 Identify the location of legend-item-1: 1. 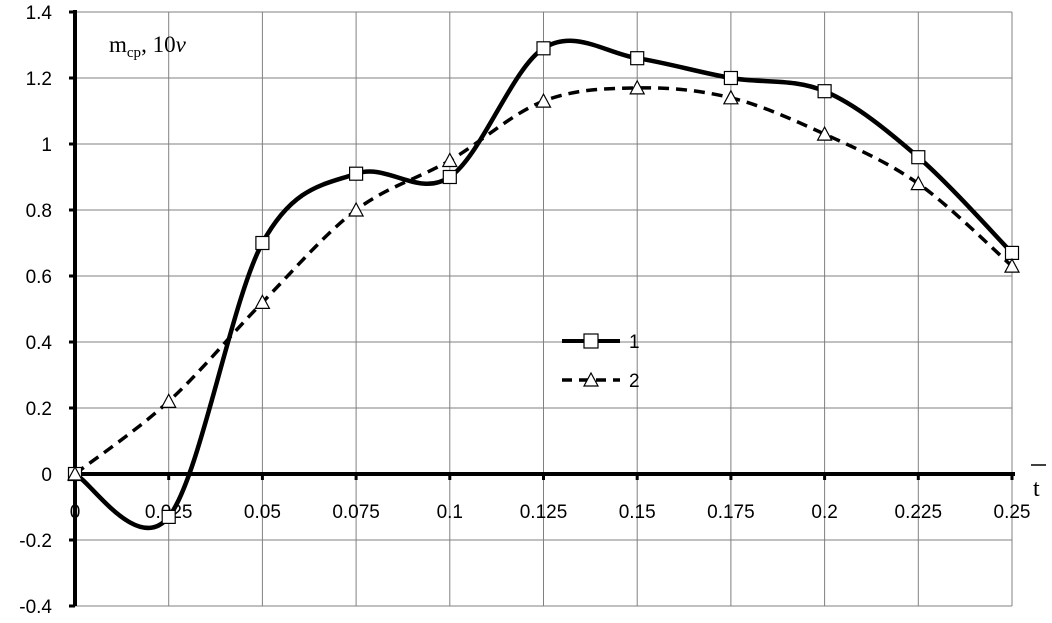
(601, 342).